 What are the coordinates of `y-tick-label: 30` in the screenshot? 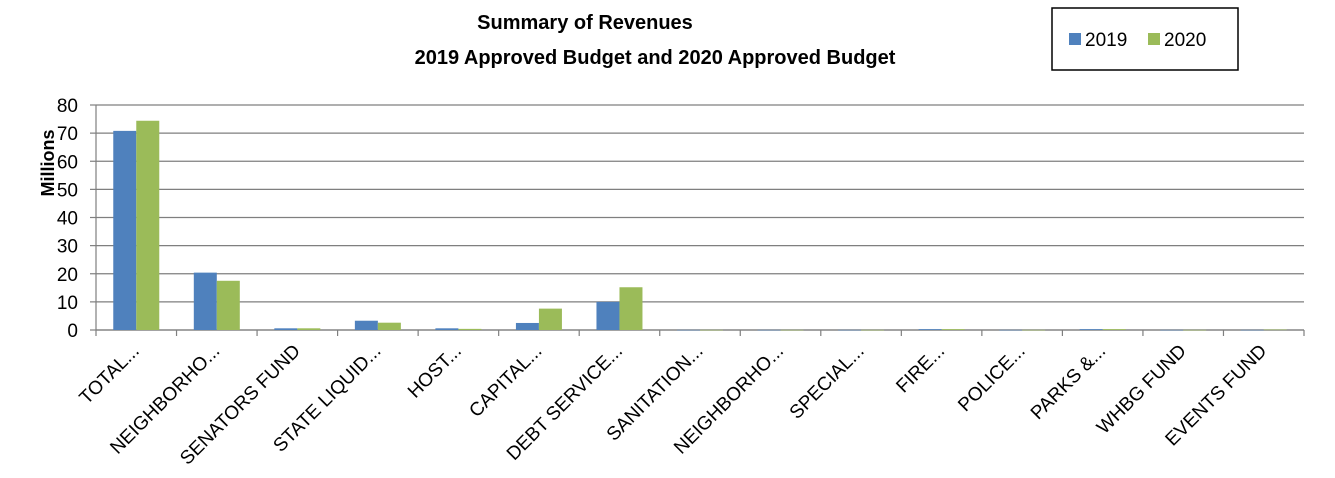 It's located at (67, 247).